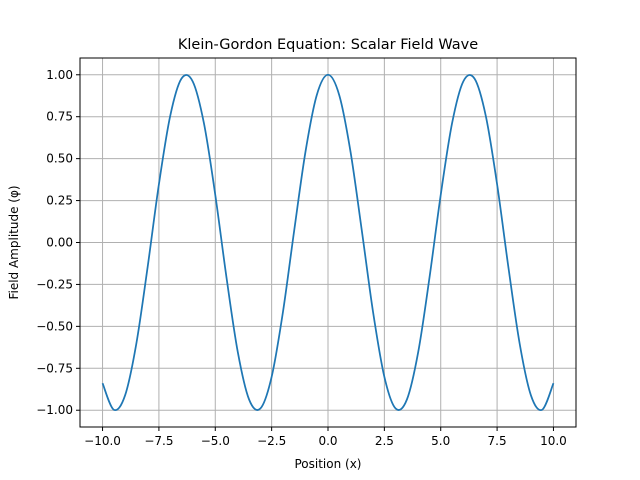 The height and width of the screenshot is (480, 640). What do you see at coordinates (59, 75) in the screenshot?
I see `y-tick-label: 1.00` at bounding box center [59, 75].